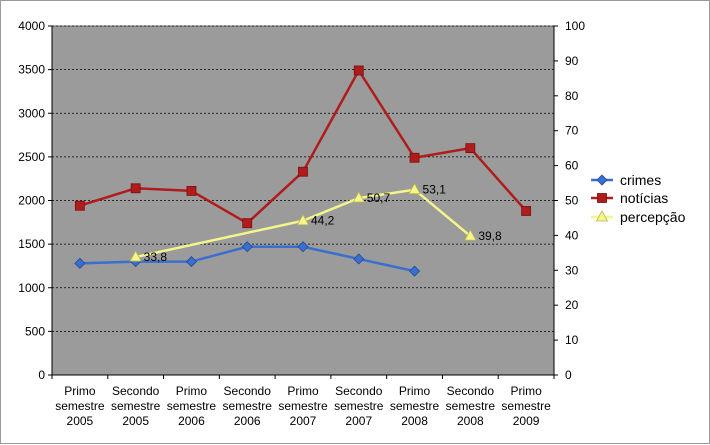 This screenshot has width=710, height=445. What do you see at coordinates (572, 96) in the screenshot?
I see `y-right-tick-label: 80` at bounding box center [572, 96].